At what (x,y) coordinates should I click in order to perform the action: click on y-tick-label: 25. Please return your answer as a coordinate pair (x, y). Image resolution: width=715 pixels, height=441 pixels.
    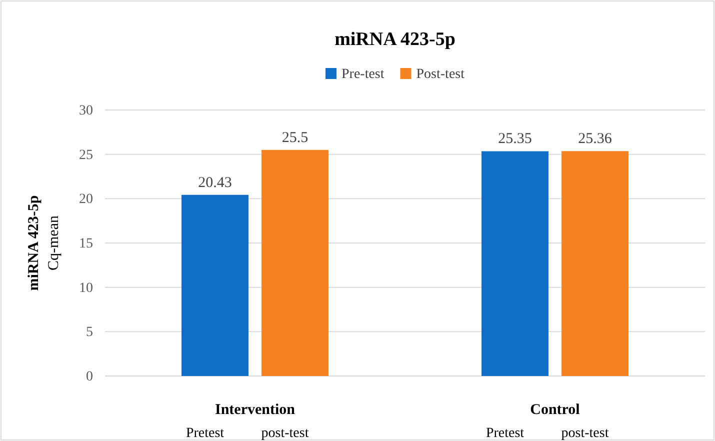
    Looking at the image, I should click on (86, 155).